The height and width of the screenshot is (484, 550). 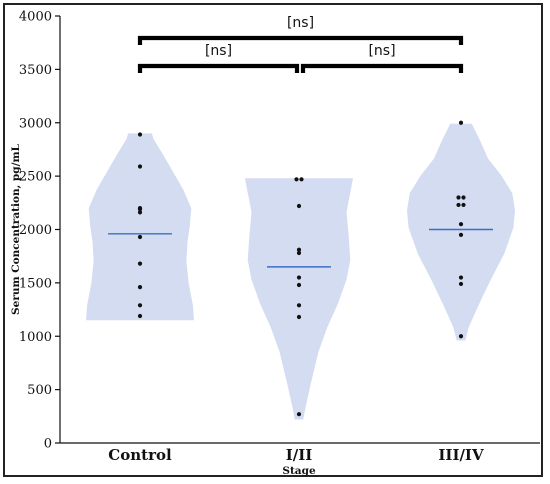 I want to click on x-category-label: III/IV, so click(x=461, y=455).